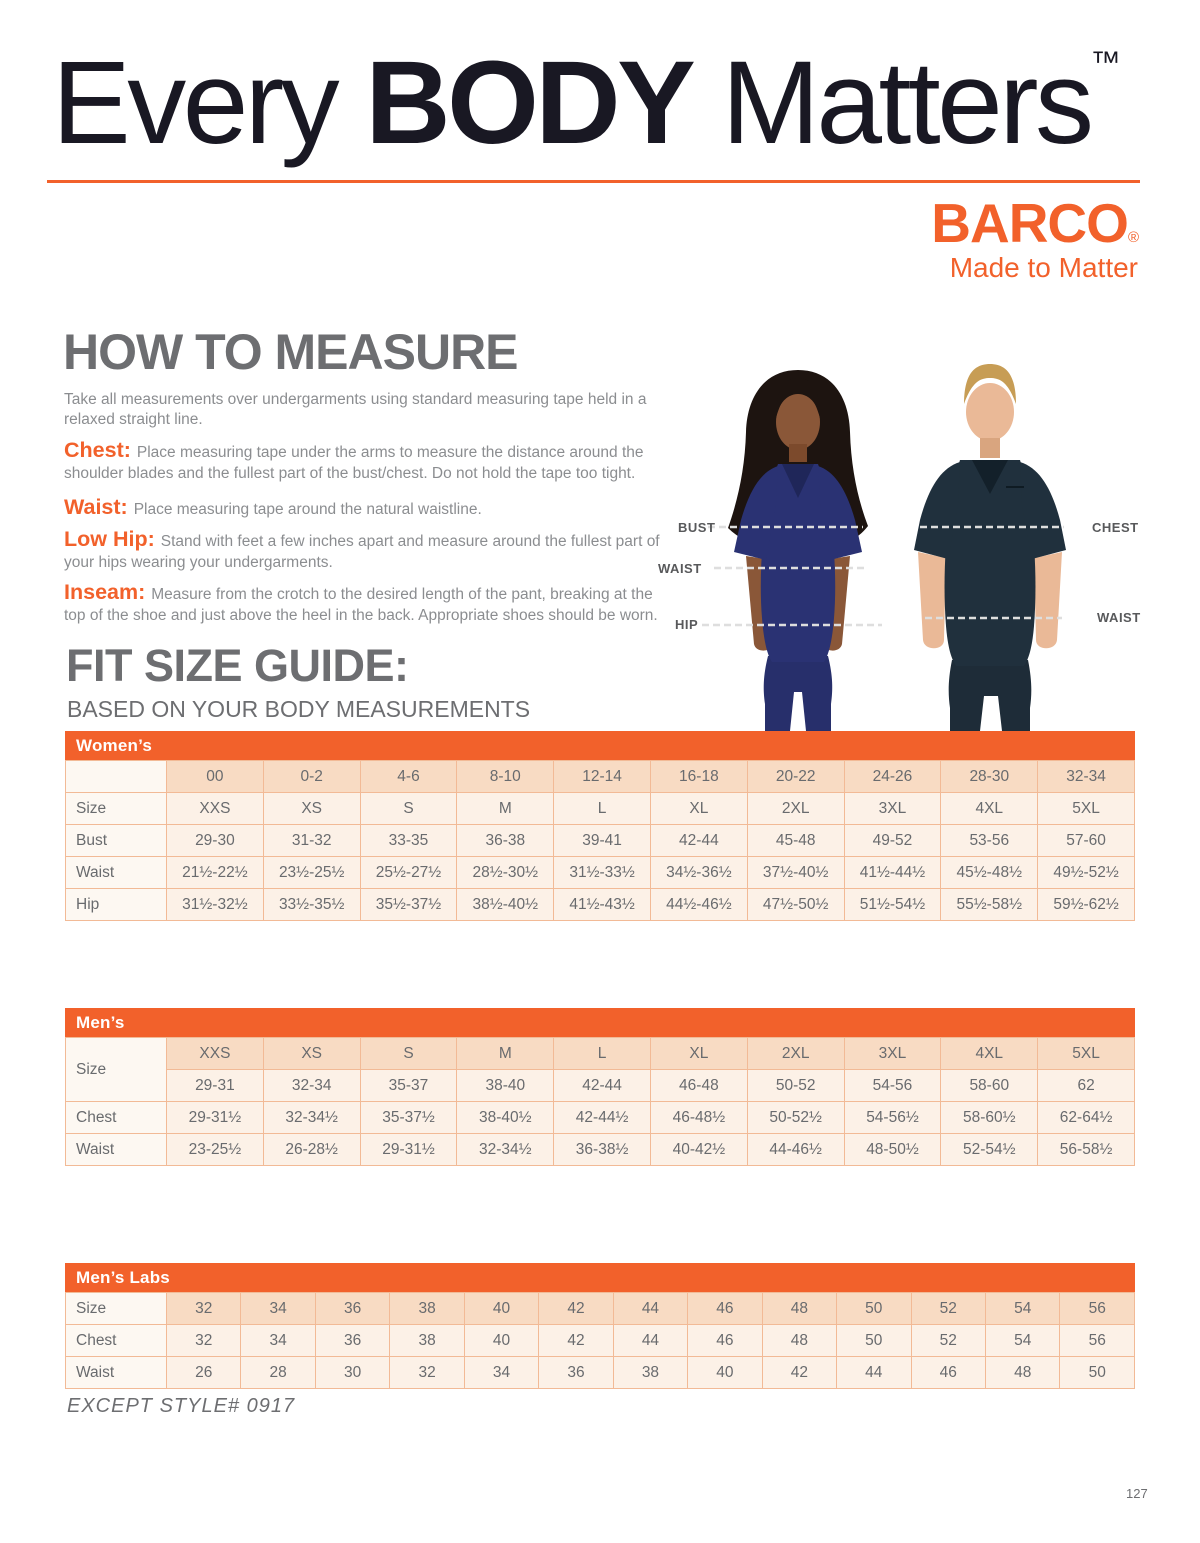  What do you see at coordinates (698, 1053) in the screenshot?
I see `table-cell: XL` at bounding box center [698, 1053].